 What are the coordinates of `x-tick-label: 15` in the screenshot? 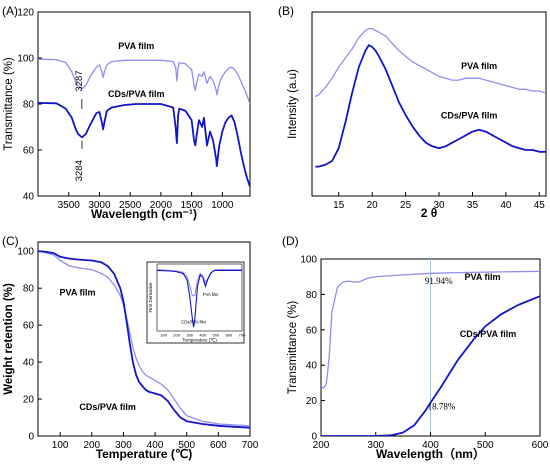 It's located at (339, 205).